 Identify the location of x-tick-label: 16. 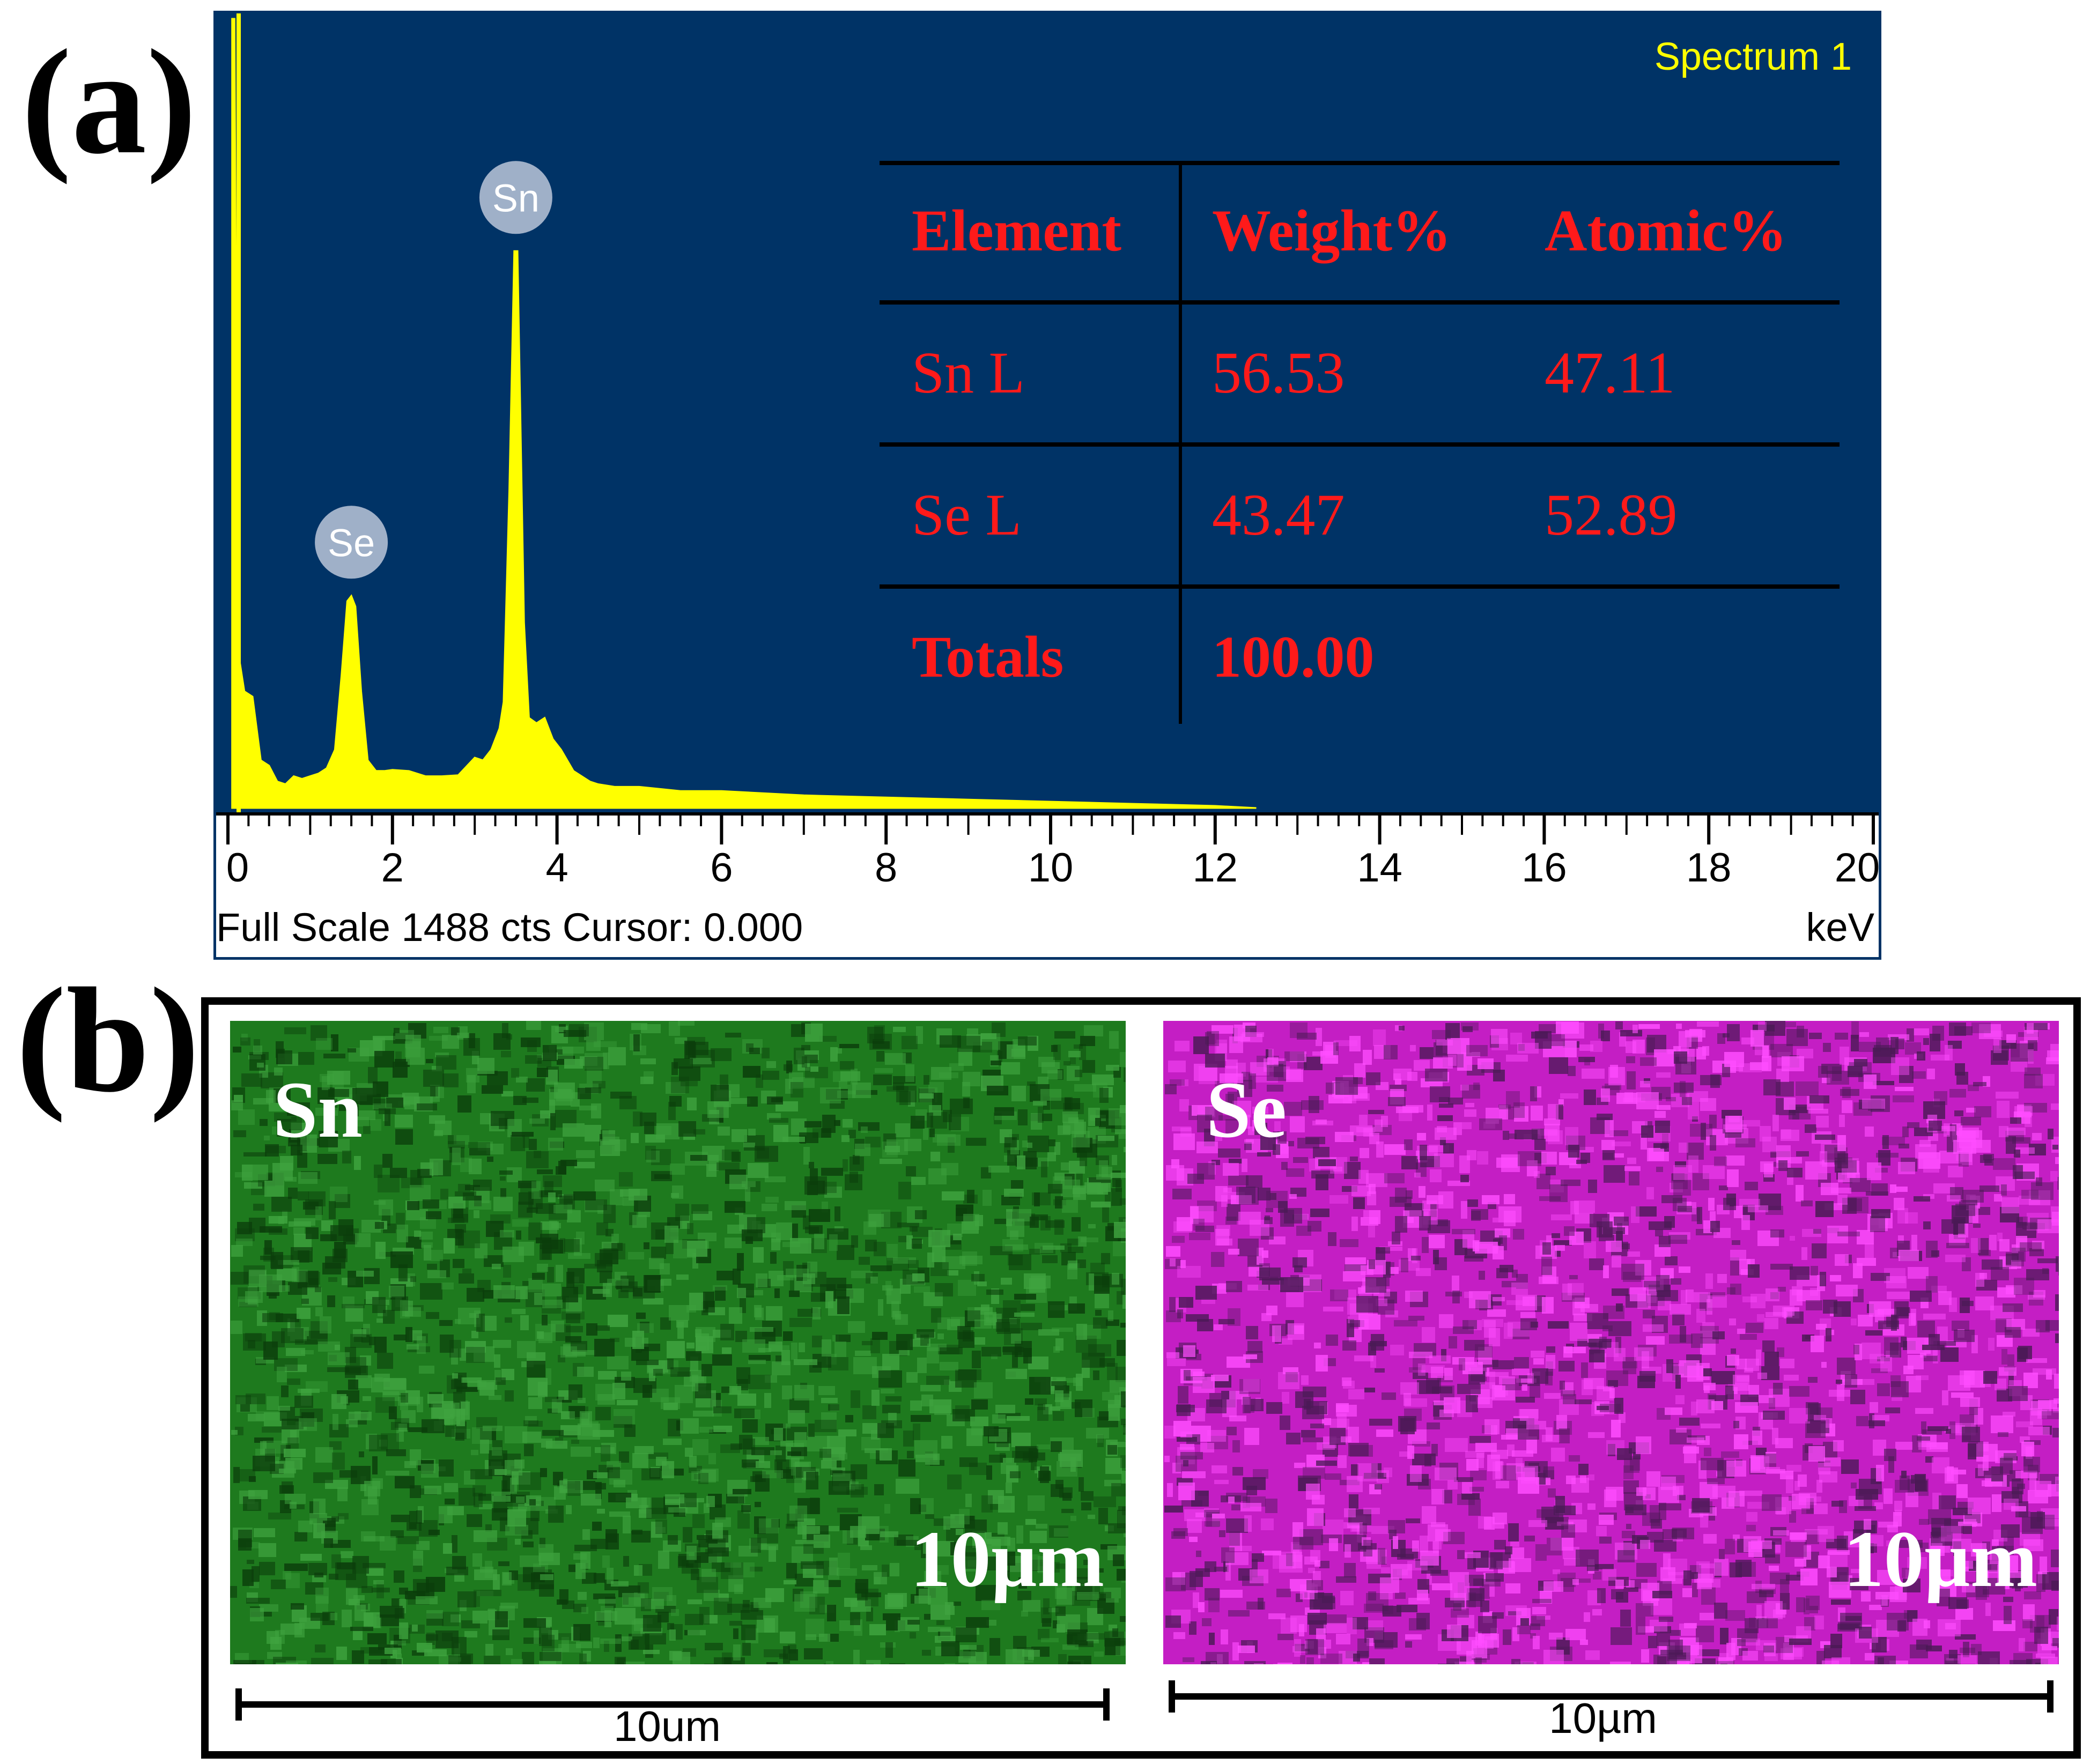
(1544, 868).